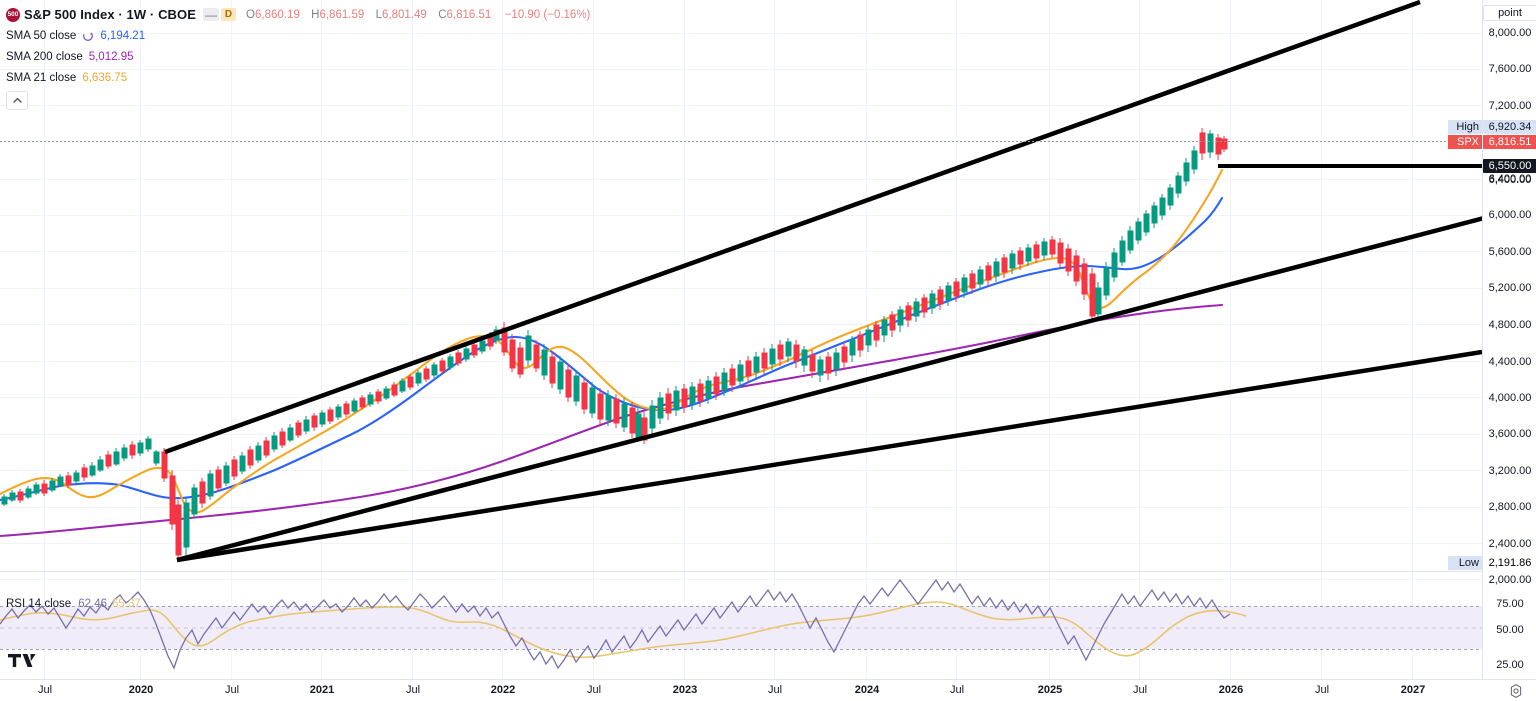 This screenshot has width=1536, height=701. Describe the element at coordinates (1510, 398) in the screenshot. I see `price-tick: 4,000.00` at that location.